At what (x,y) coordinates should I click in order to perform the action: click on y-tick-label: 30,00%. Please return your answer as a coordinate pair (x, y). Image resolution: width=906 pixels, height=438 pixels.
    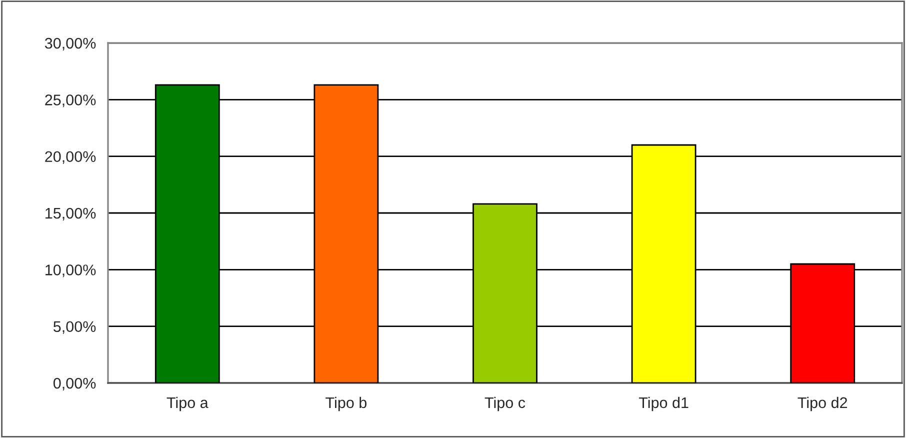
    Looking at the image, I should click on (70, 44).